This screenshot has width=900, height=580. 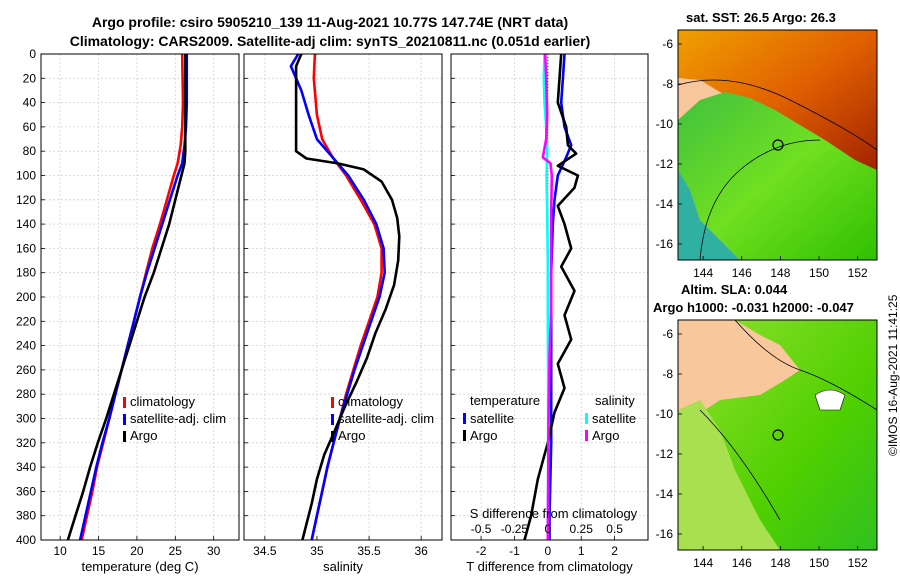 What do you see at coordinates (26, 248) in the screenshot?
I see `y-tick-label: 160` at bounding box center [26, 248].